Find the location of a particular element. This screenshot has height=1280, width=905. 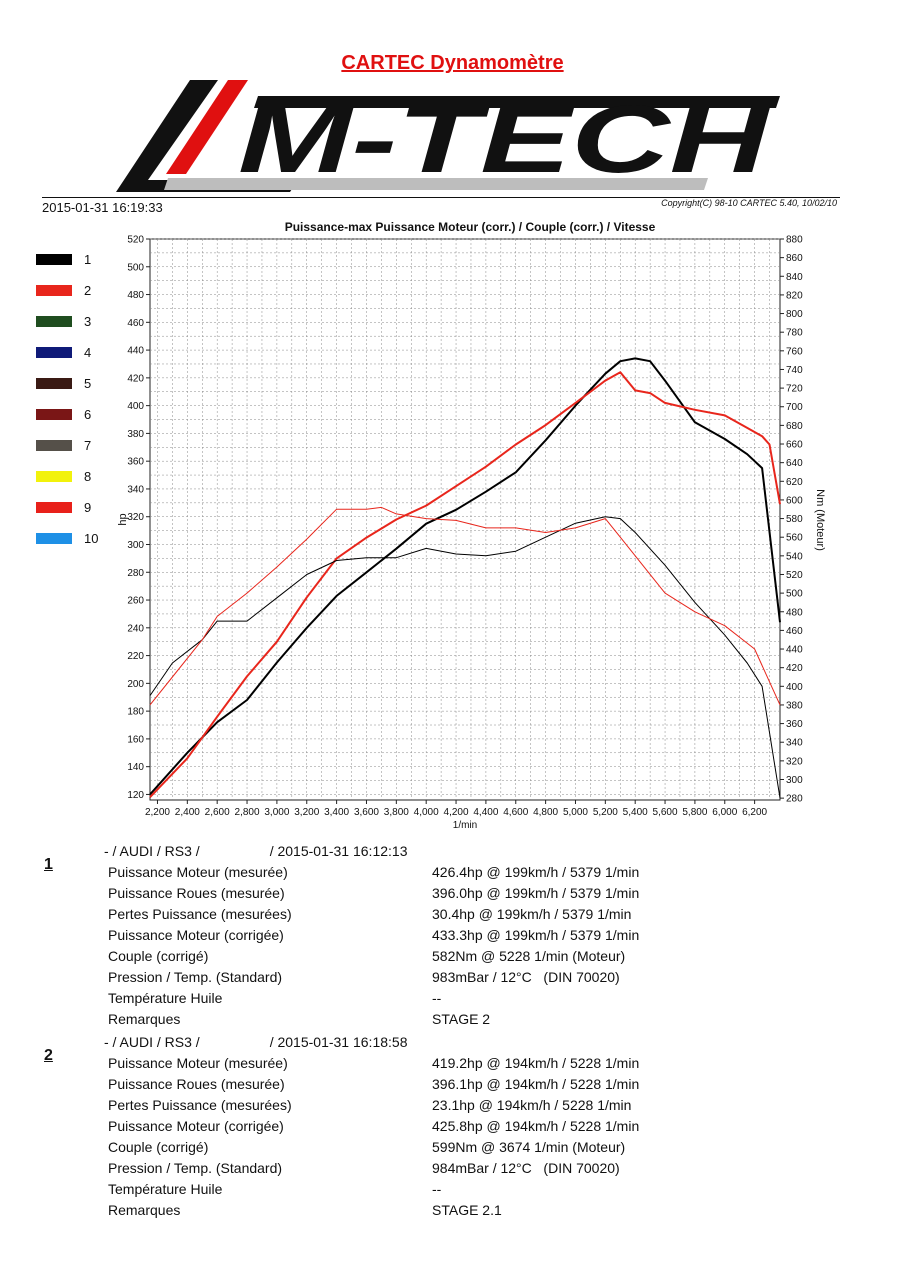

y2-tick-label: 640 is located at coordinates (794, 463).